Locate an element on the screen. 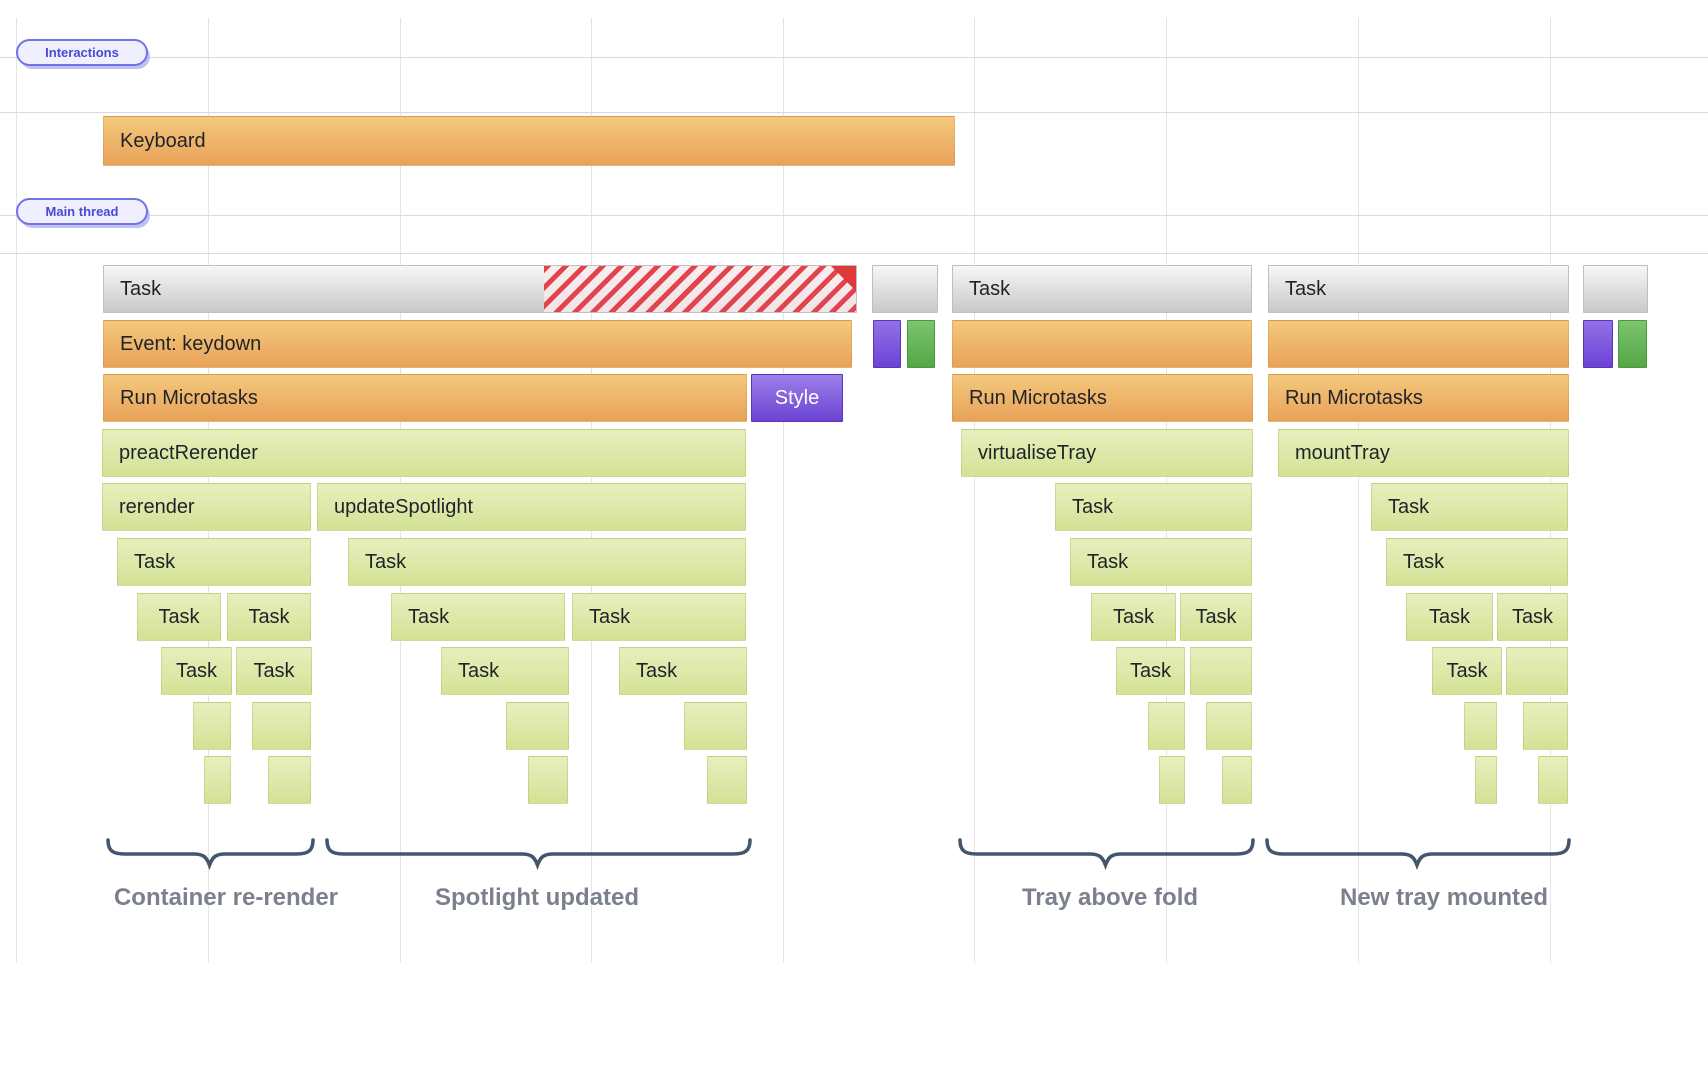  flame-bar-label: mountTray is located at coordinates (1342, 452).